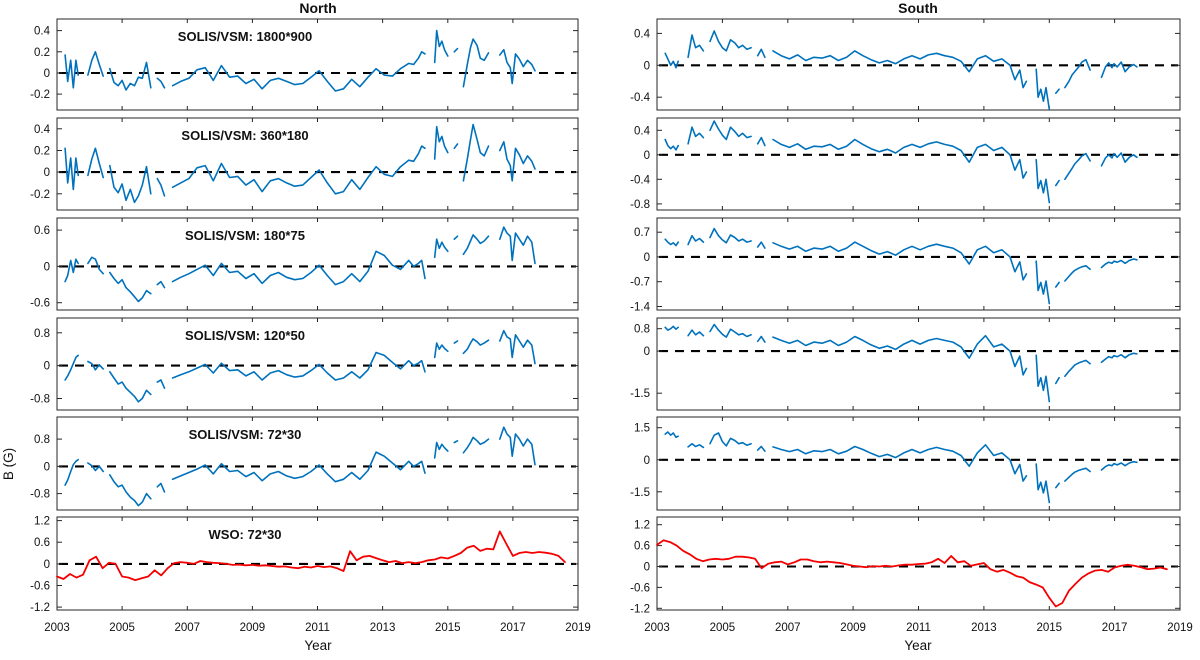  What do you see at coordinates (300, 60) in the screenshot?
I see `series-line-SOLIS/VSM: 1800*900` at bounding box center [300, 60].